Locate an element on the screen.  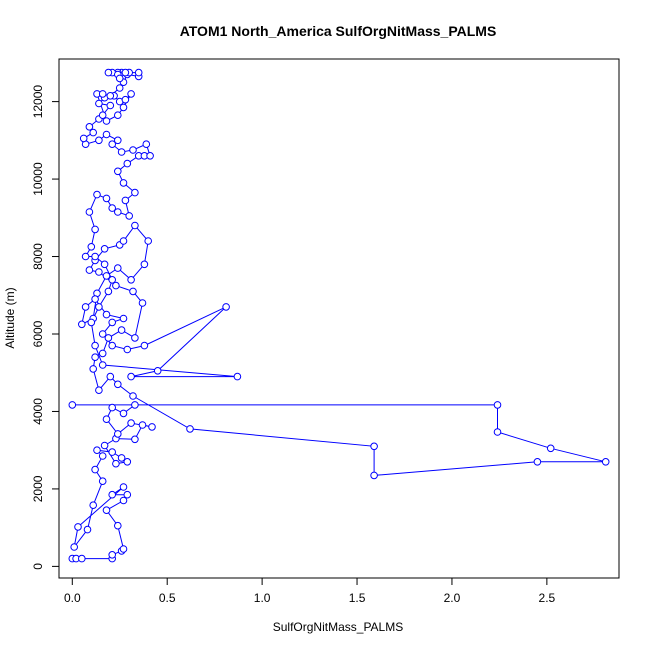
x-axis-label: SulfOrgNitMass_PALMS is located at coordinates (338, 627).